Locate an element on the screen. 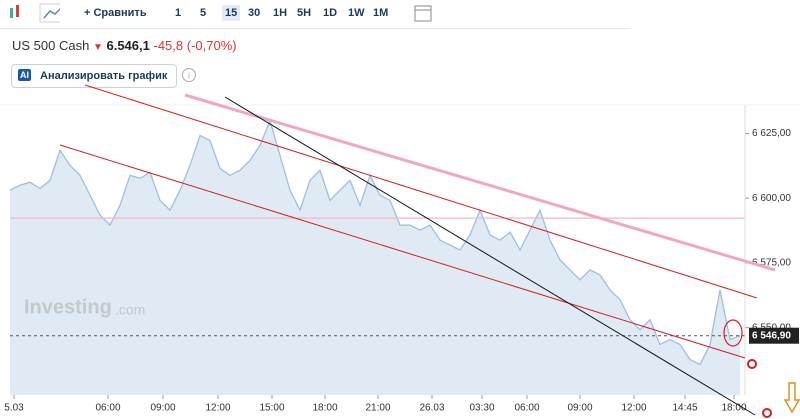  info-icon: i is located at coordinates (189, 75).